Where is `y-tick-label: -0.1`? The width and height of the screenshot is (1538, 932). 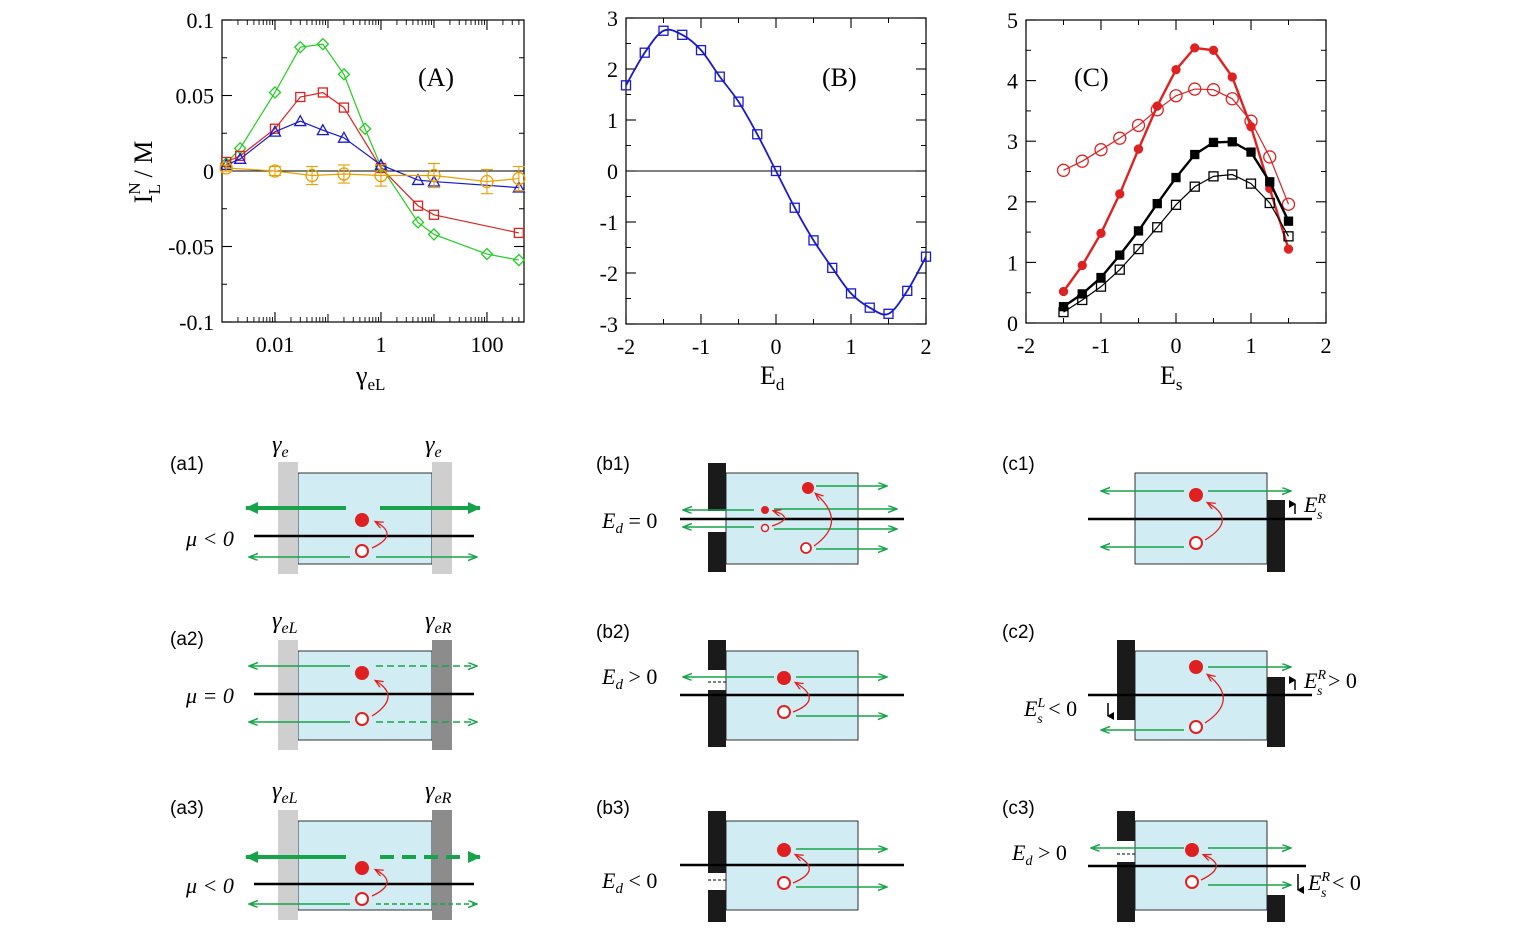
y-tick-label: -0.1 is located at coordinates (196, 322).